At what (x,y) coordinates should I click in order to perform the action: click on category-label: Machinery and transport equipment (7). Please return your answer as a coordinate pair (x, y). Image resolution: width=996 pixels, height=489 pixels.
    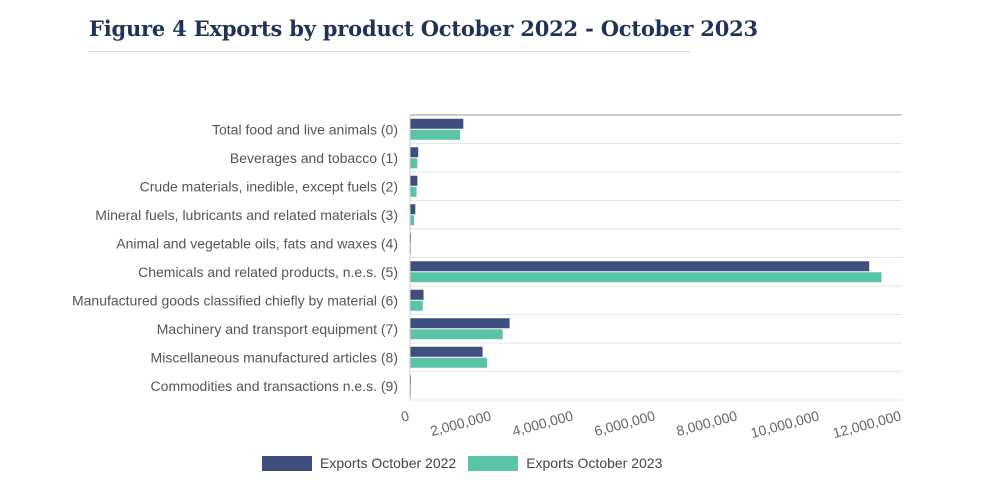
    Looking at the image, I should click on (277, 329).